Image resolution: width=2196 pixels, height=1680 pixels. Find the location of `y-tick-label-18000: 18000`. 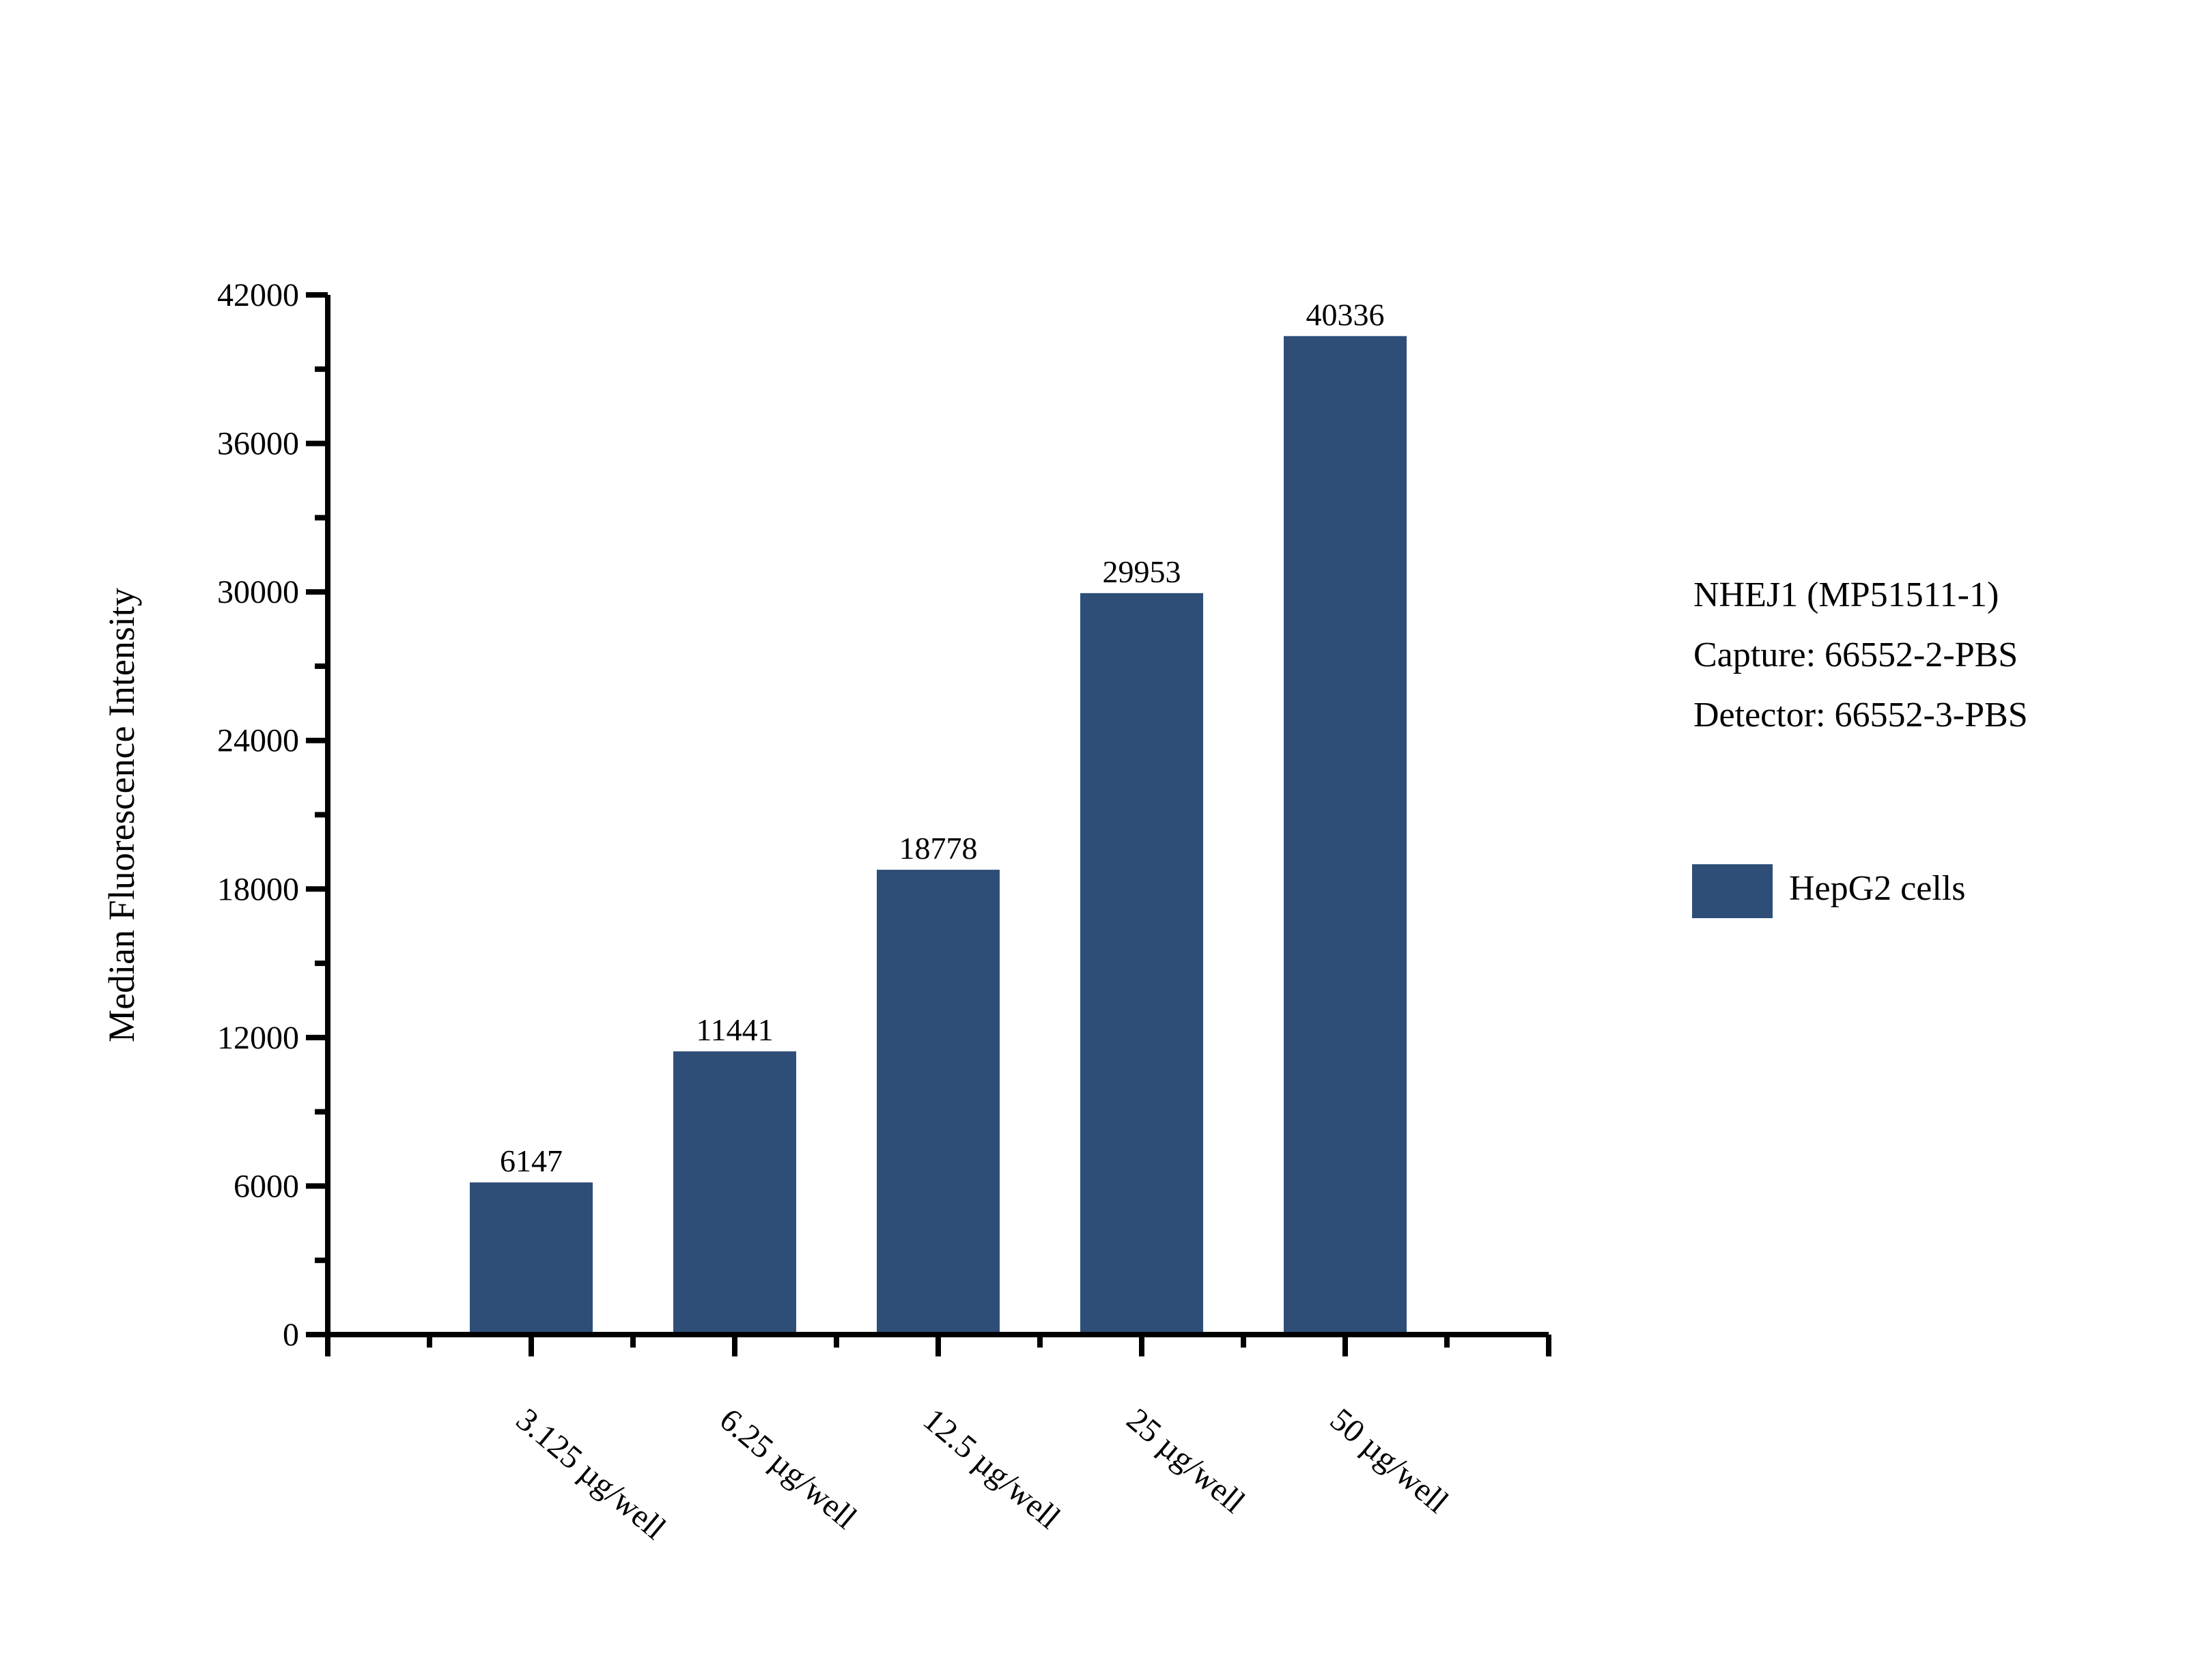

y-tick-label-18000: 18000 is located at coordinates (258, 889).